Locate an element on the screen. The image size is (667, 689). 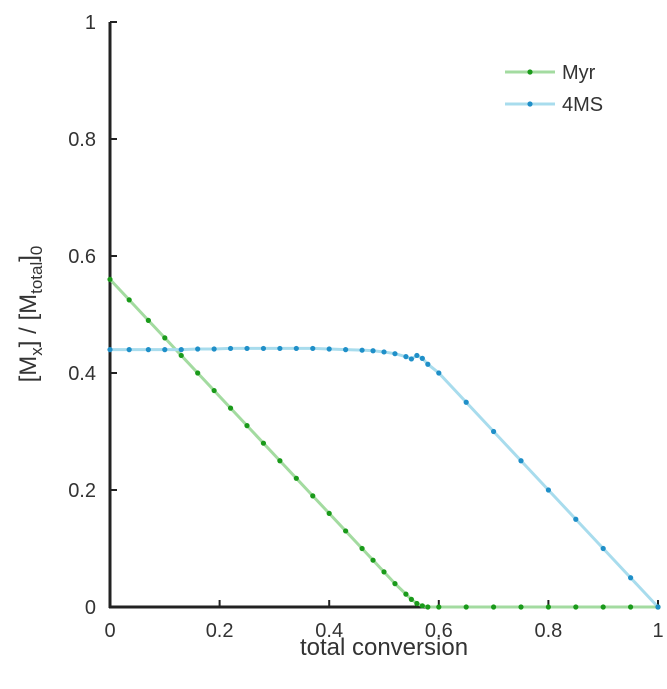
y-axis-label: [Mx] / [Mtotal]0 is located at coordinates (30, 314).